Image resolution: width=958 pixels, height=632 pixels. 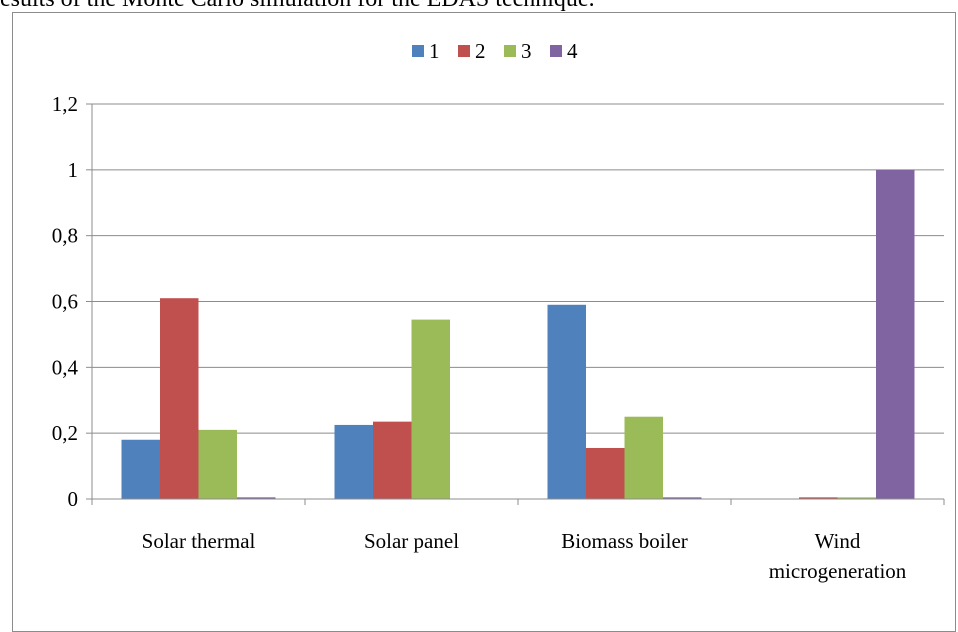 What do you see at coordinates (199, 541) in the screenshot?
I see `x-category-label: Solar thermal` at bounding box center [199, 541].